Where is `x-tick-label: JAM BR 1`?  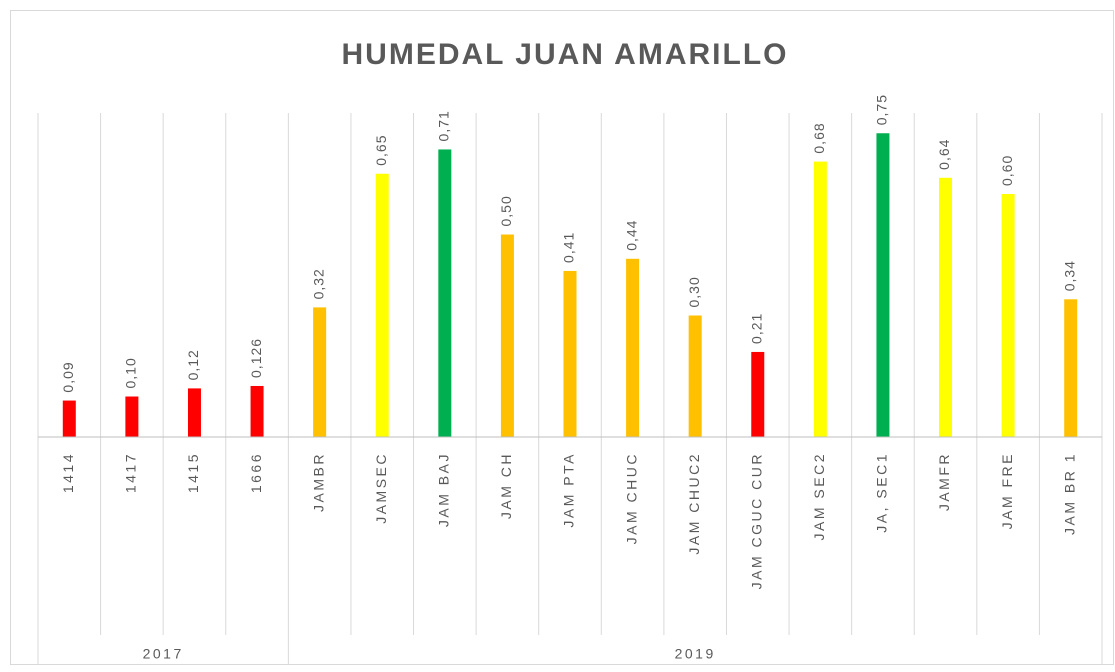 x-tick-label: JAM BR 1 is located at coordinates (1069, 493).